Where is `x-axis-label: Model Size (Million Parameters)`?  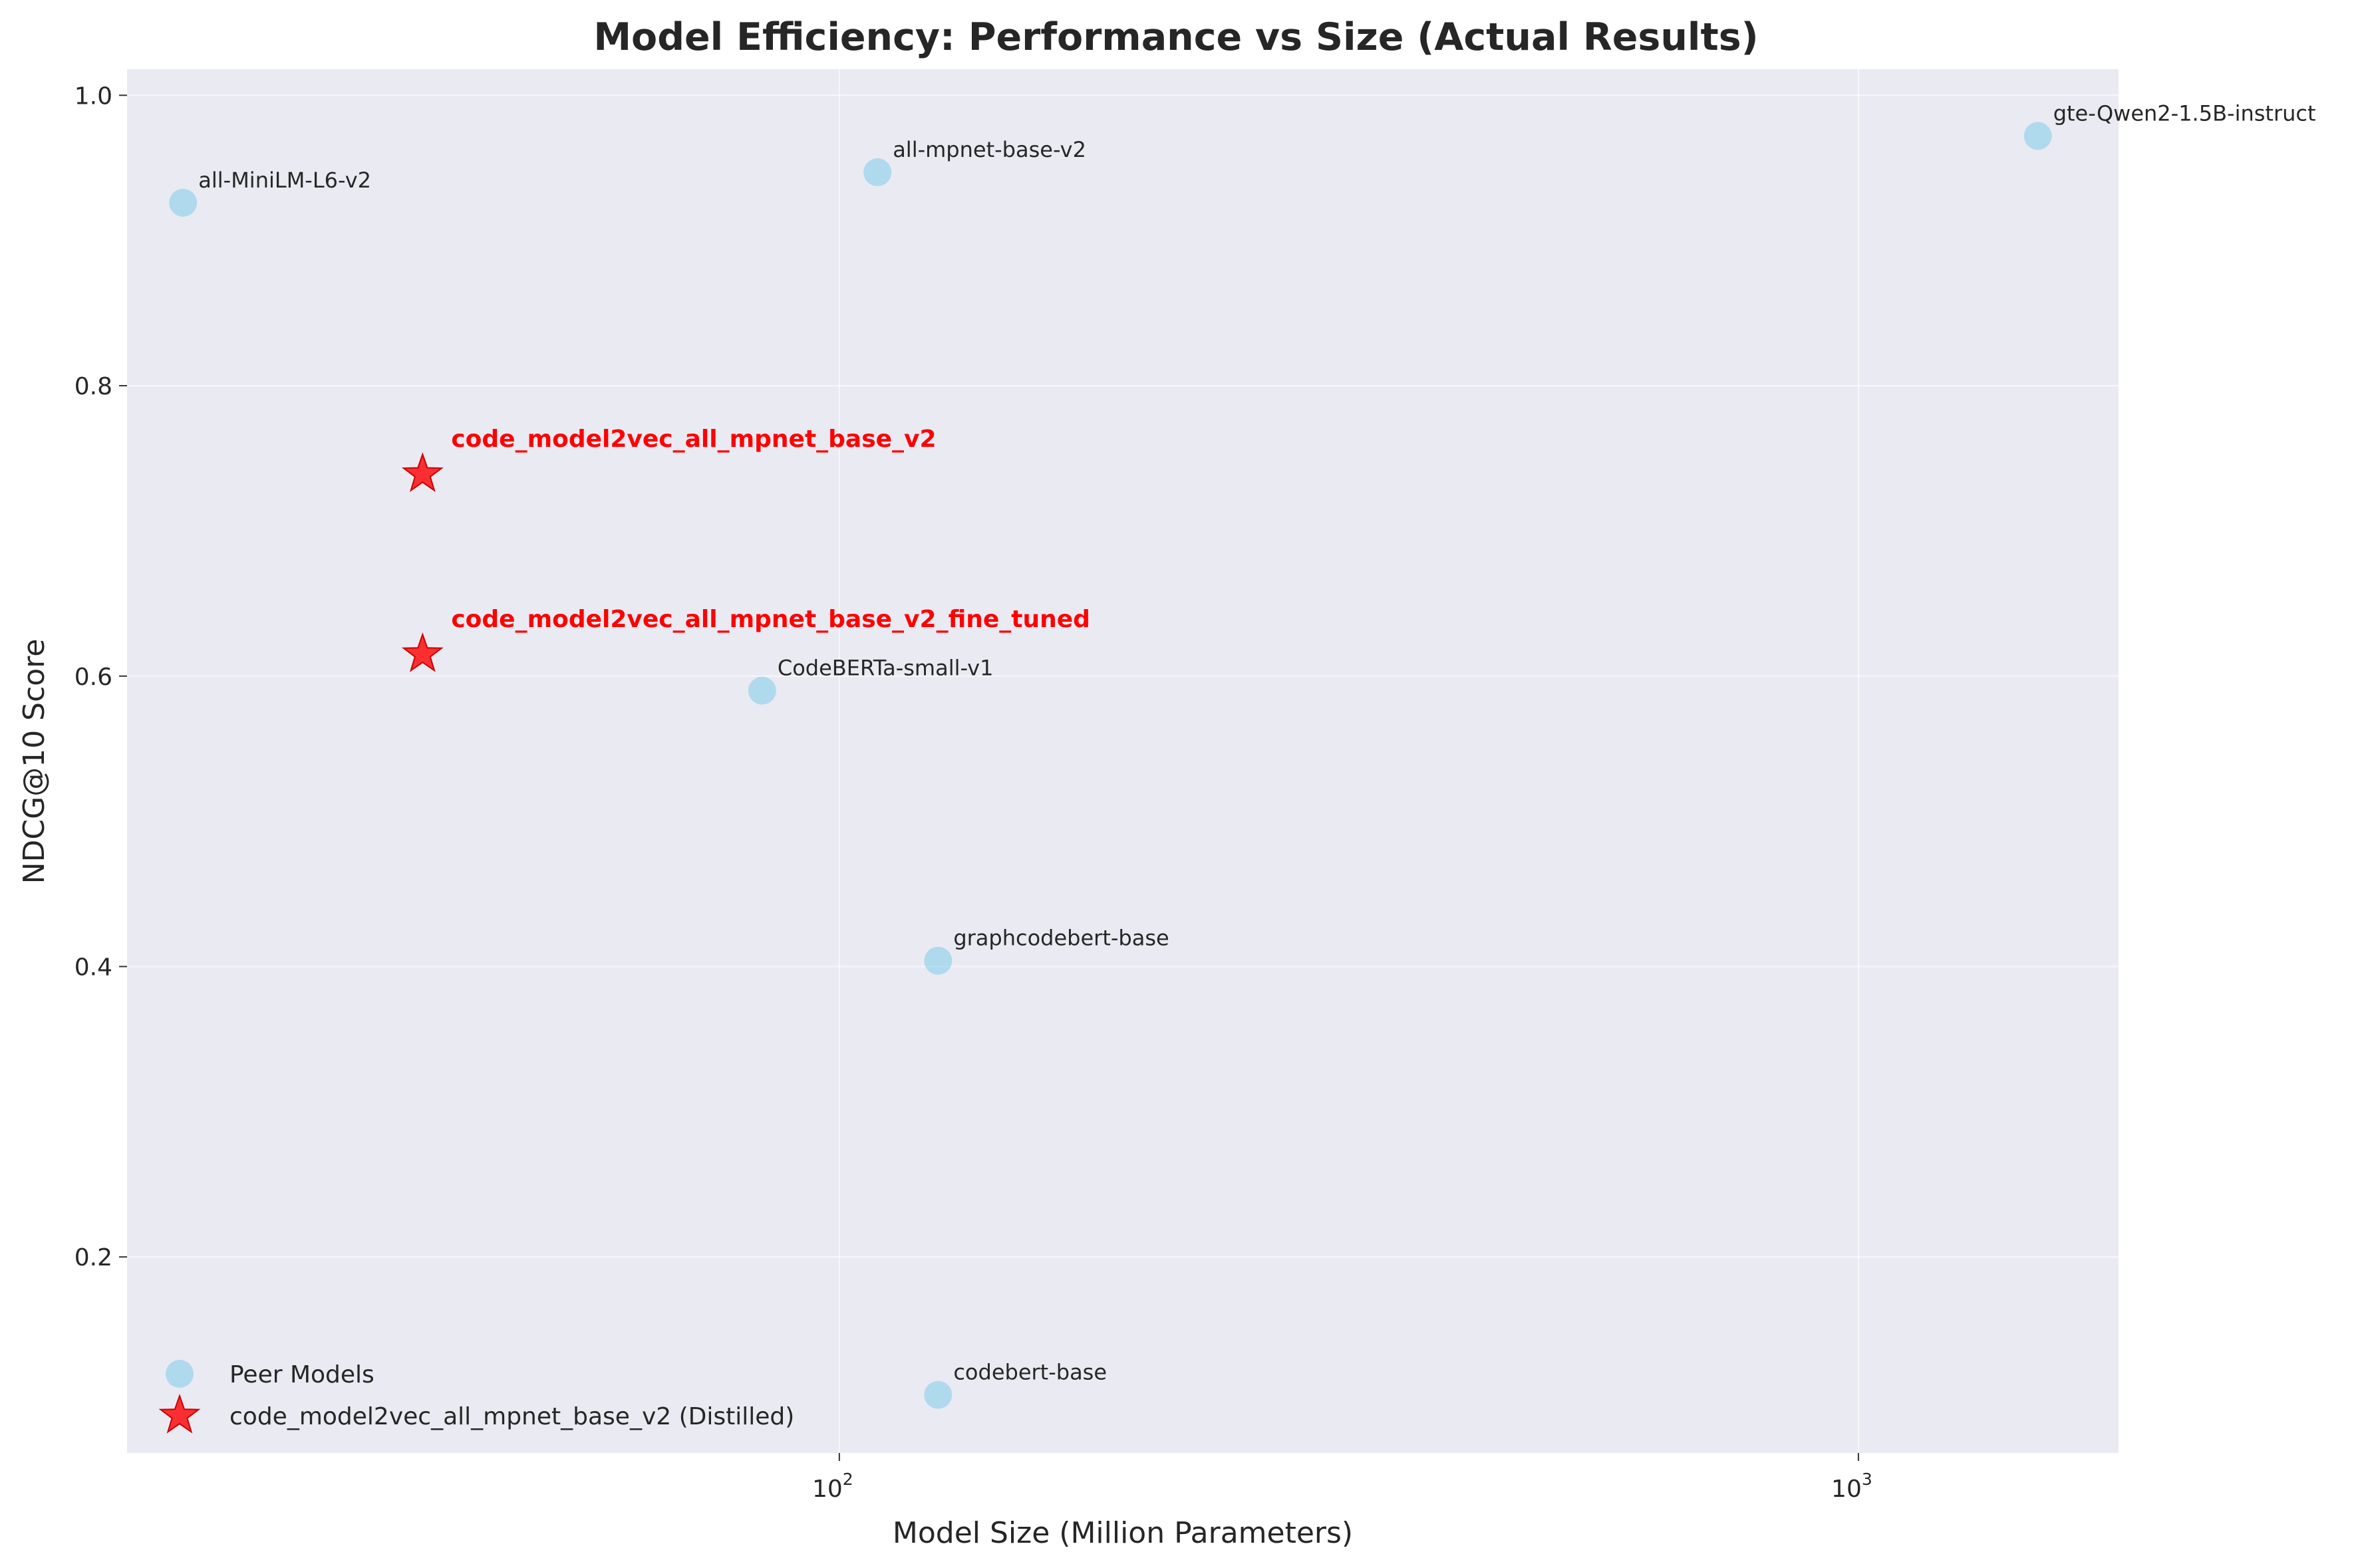 x-axis-label: Model Size (Million Parameters) is located at coordinates (1123, 1533).